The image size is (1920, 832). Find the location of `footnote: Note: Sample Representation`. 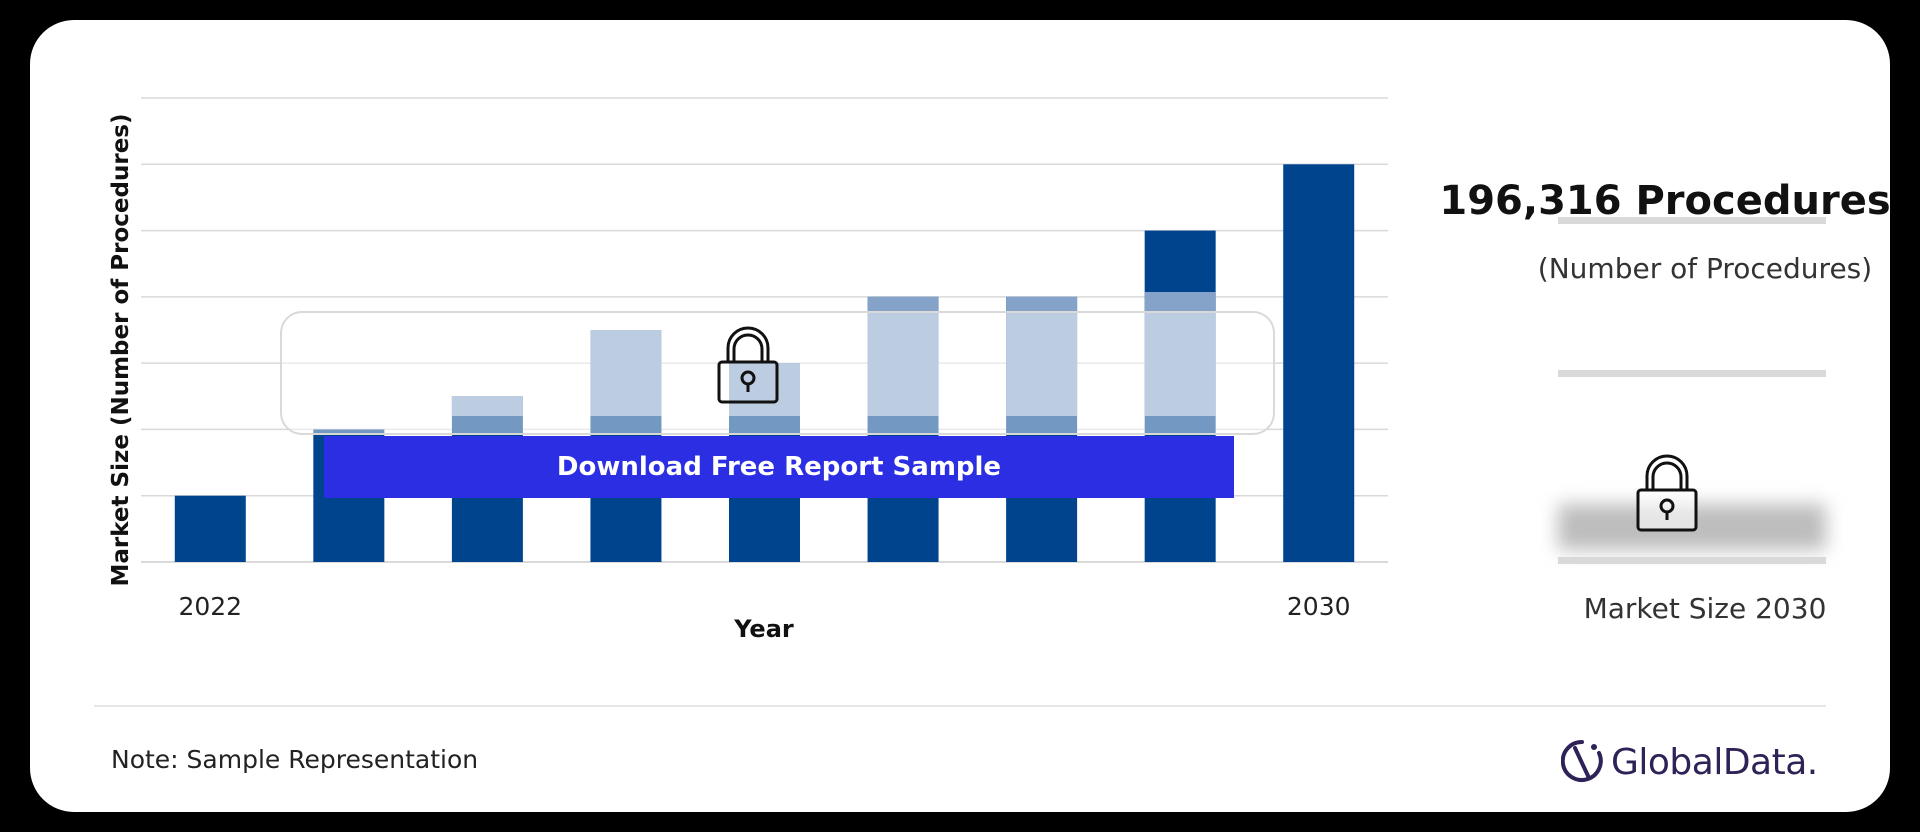

footnote: Note: Sample Representation is located at coordinates (295, 759).